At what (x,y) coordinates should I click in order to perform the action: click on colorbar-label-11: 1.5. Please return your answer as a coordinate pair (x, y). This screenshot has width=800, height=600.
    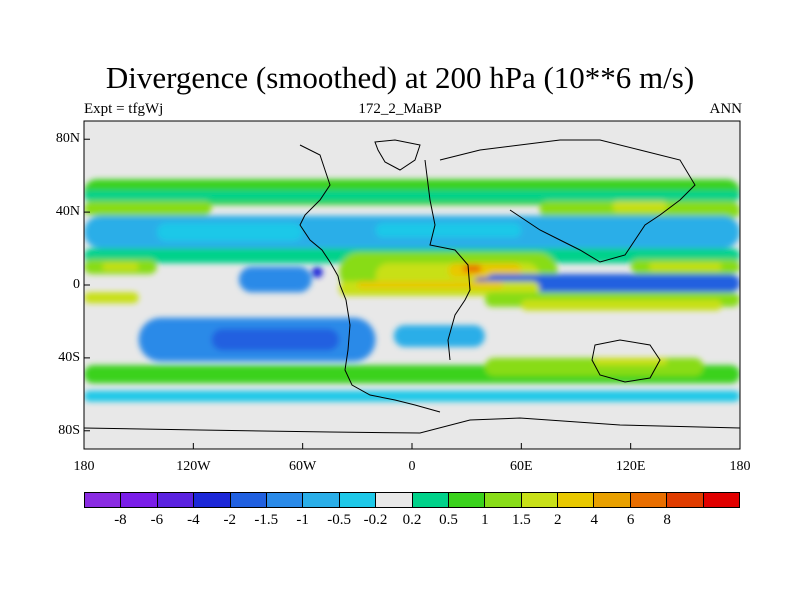
    Looking at the image, I should click on (521, 520).